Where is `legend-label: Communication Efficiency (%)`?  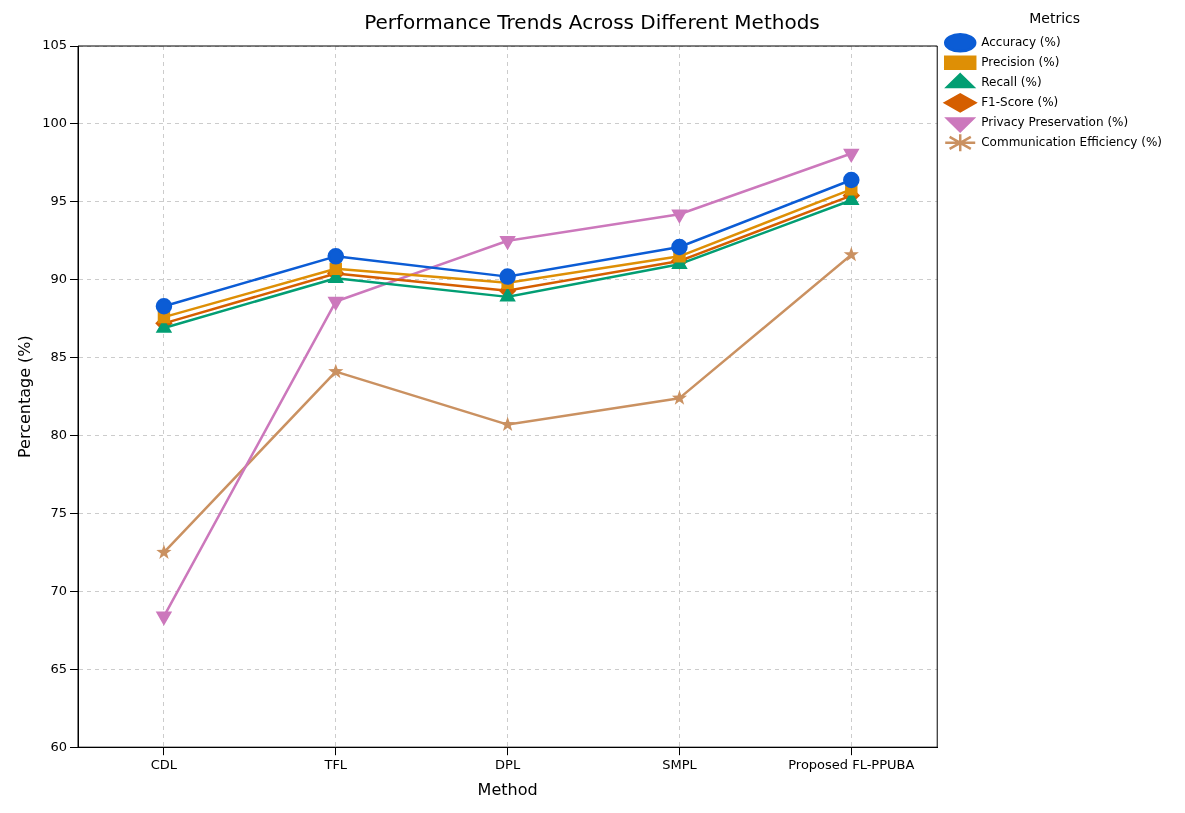
legend-label: Communication Efficiency (%) is located at coordinates (1071, 141).